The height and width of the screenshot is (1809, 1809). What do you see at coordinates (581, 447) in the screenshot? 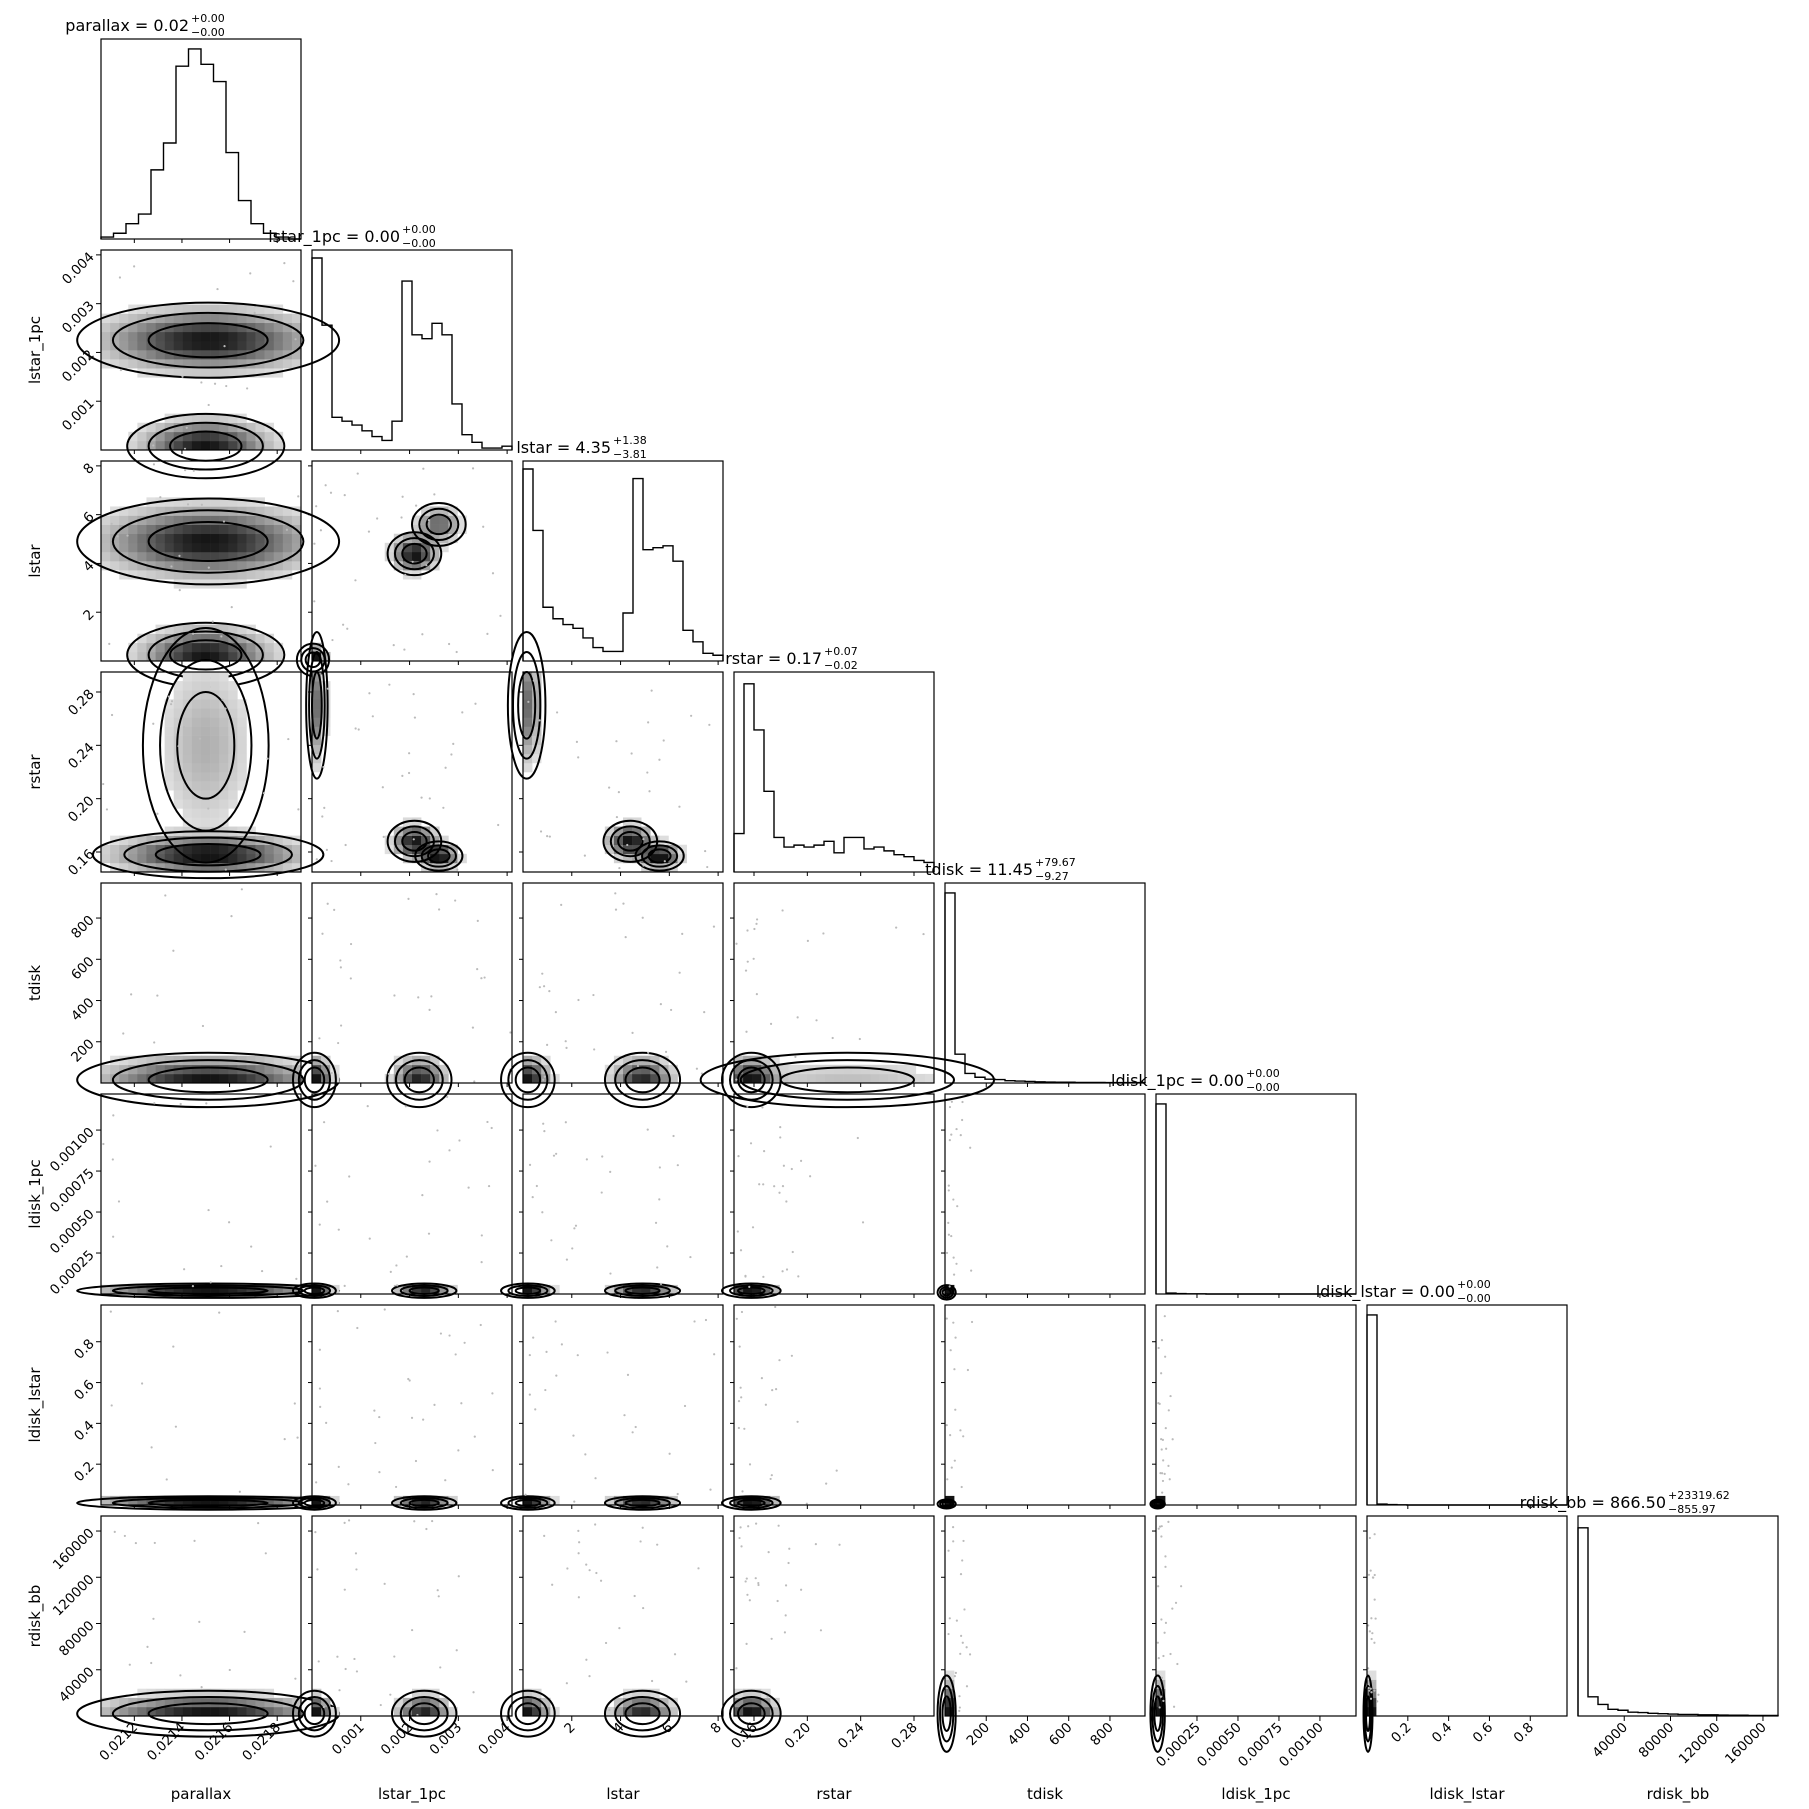
I see `panel-title-lstar: lstar = 4.35 +1.38−3.81` at bounding box center [581, 447].